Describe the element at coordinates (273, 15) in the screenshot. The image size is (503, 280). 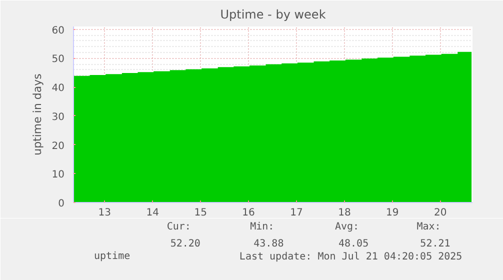
I see `chart-title: Uptime - by week` at that location.